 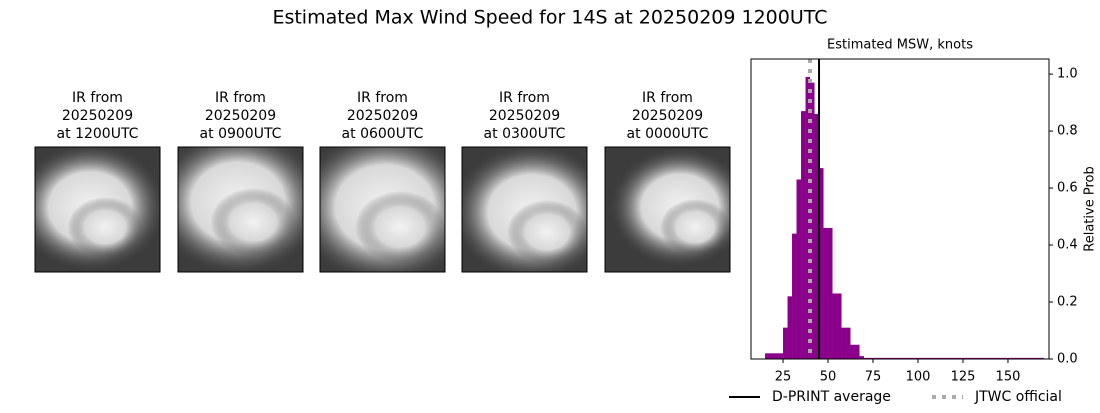 What do you see at coordinates (1067, 188) in the screenshot?
I see `y-tick-label: 0.6` at bounding box center [1067, 188].